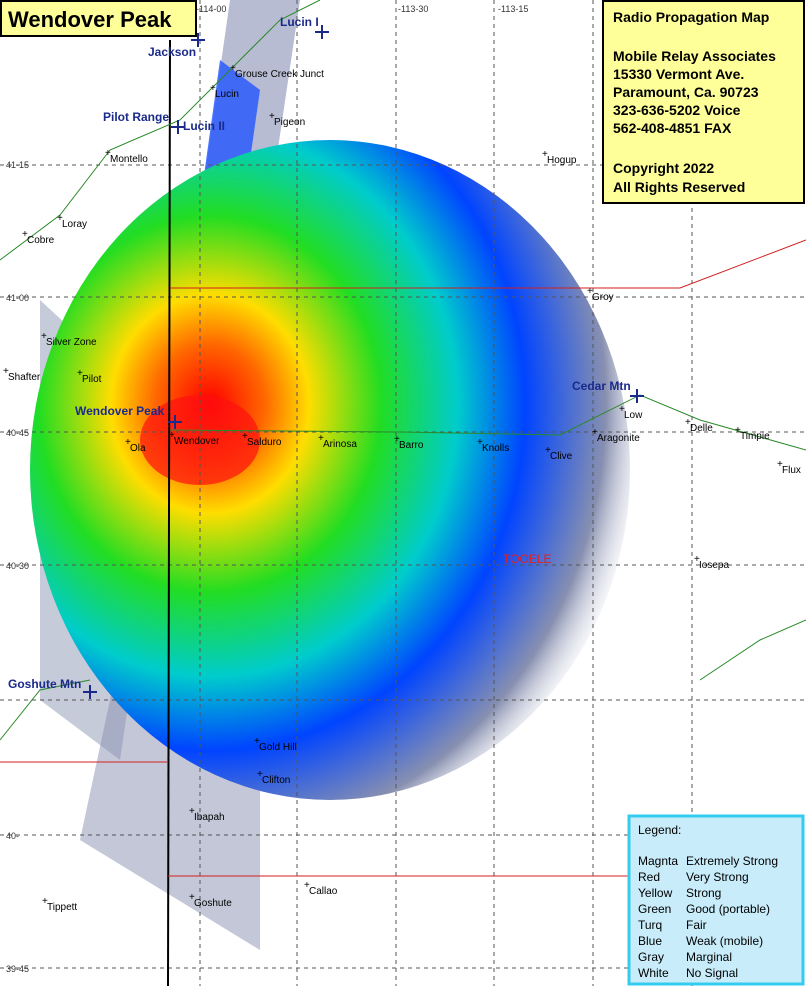 Image resolution: width=806 pixels, height=986 pixels. Describe the element at coordinates (227, 94) in the screenshot. I see `place-label: Lucin` at that location.